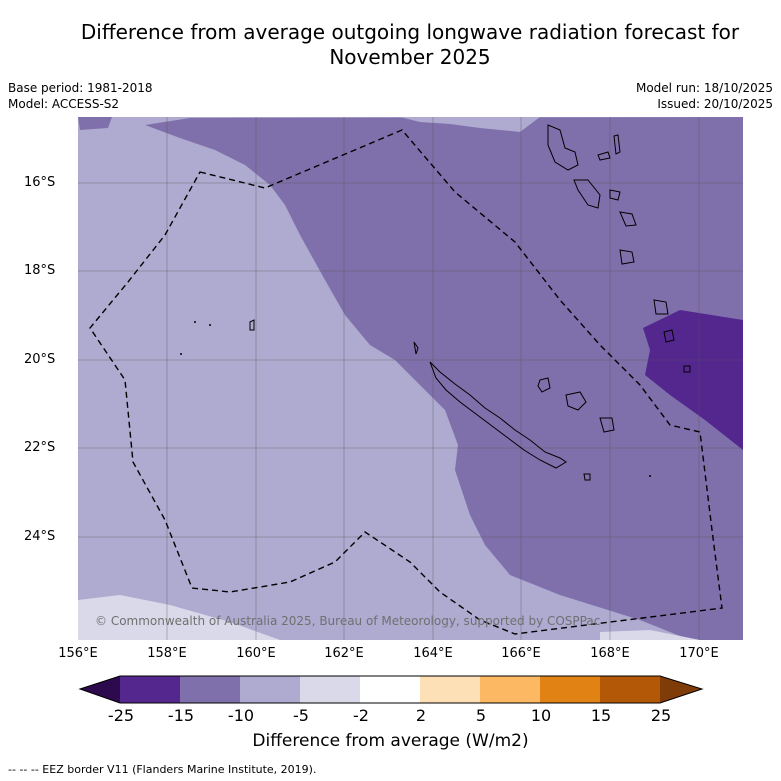 Image resolution: width=781 pixels, height=781 pixels. What do you see at coordinates (433, 653) in the screenshot?
I see `lon-label-164e: 164°E` at bounding box center [433, 653].